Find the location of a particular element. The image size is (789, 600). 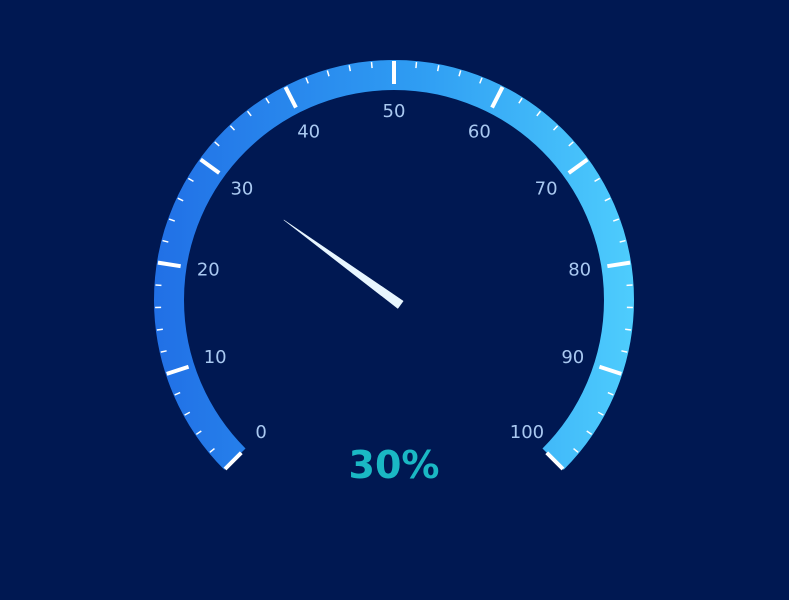

tick-label: 70 is located at coordinates (546, 188).